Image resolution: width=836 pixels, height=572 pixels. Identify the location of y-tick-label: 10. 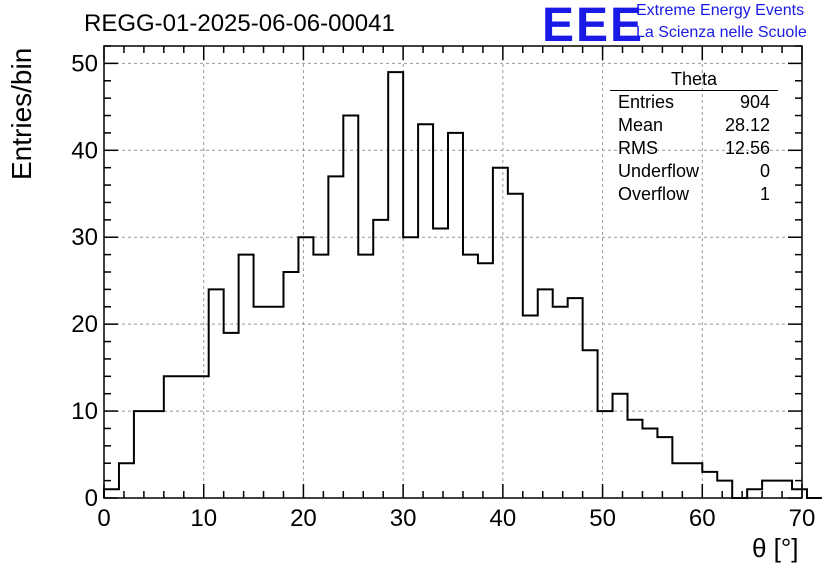
(84, 411).